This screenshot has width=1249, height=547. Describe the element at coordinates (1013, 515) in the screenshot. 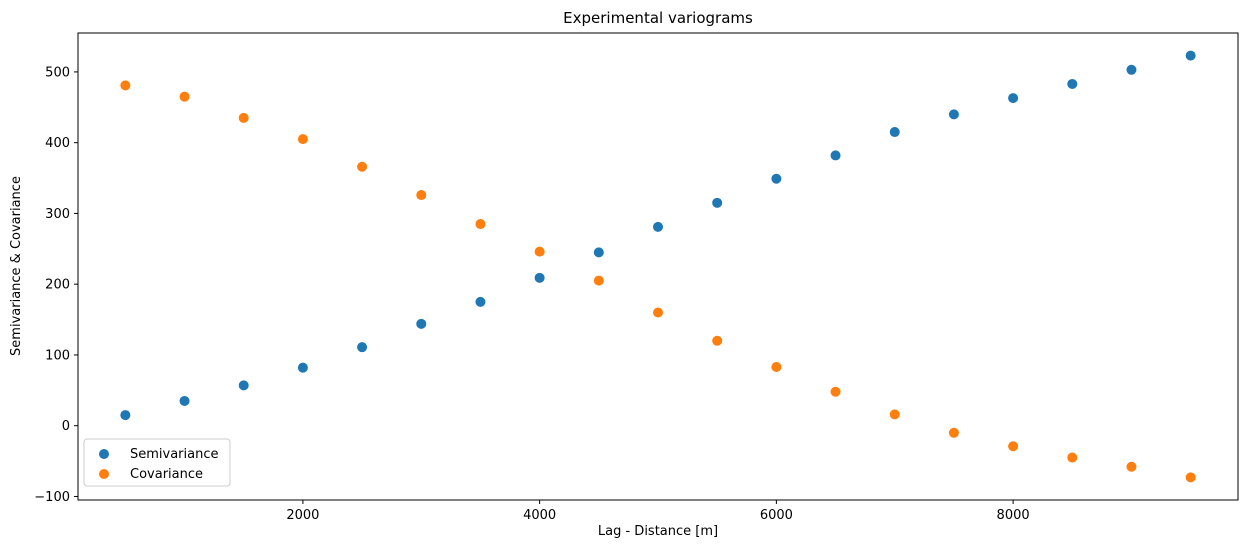

I see `x-tick-label: 8000` at that location.